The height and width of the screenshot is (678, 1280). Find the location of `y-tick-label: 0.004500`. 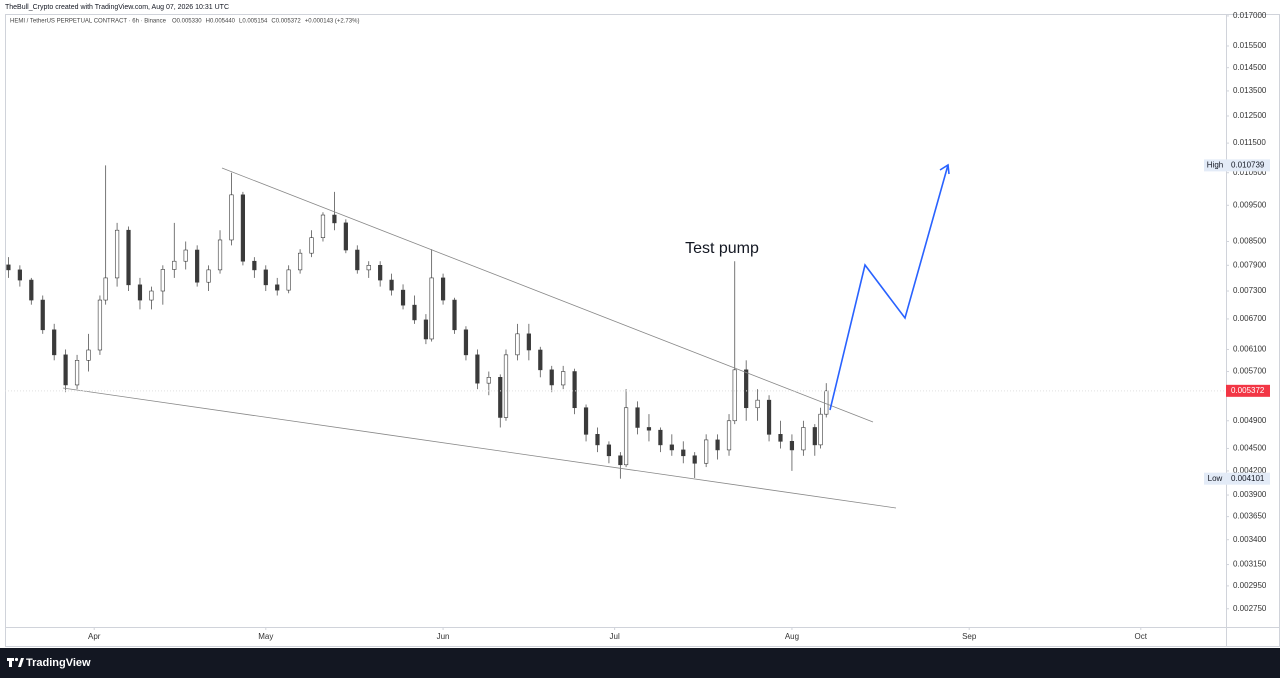

y-tick-label: 0.004500 is located at coordinates (1250, 448).